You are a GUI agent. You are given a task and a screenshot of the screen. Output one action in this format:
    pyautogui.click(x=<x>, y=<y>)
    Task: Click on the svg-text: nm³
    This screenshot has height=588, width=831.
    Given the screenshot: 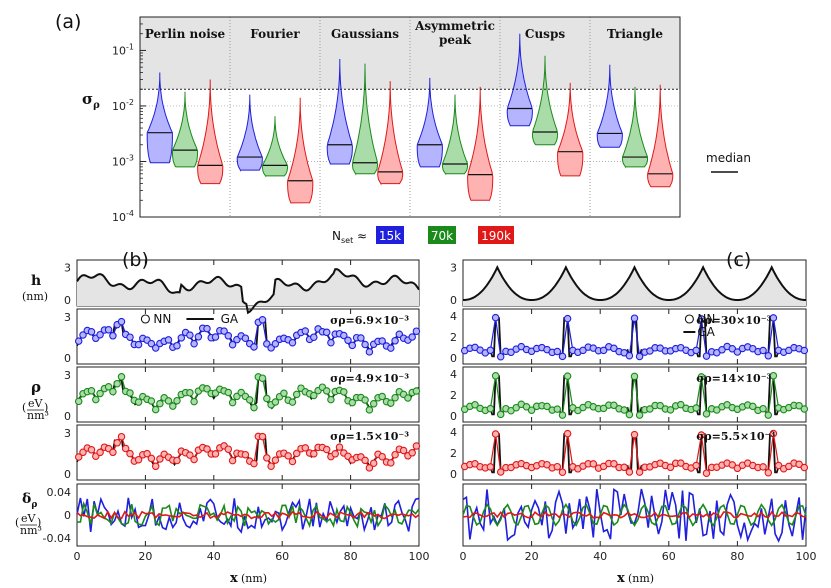 What is the action you would take?
    pyautogui.click(x=31, y=530)
    